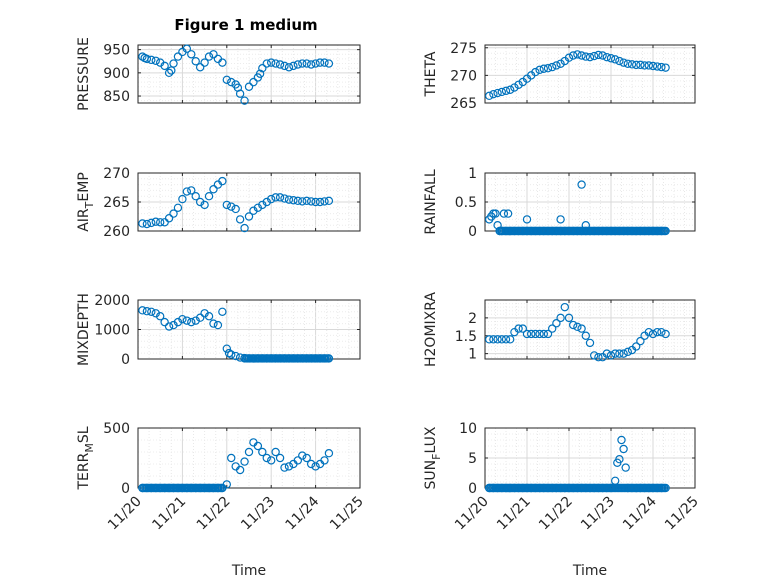 The width and height of the screenshot is (778, 583). I want to click on y-tick-label: 500, so click(116, 429).